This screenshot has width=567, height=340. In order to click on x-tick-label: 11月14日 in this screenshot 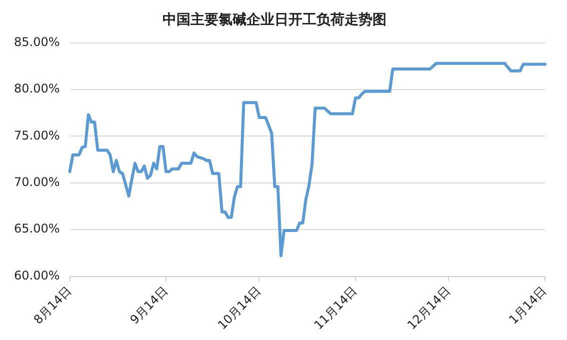, I will do `click(335, 308)`.